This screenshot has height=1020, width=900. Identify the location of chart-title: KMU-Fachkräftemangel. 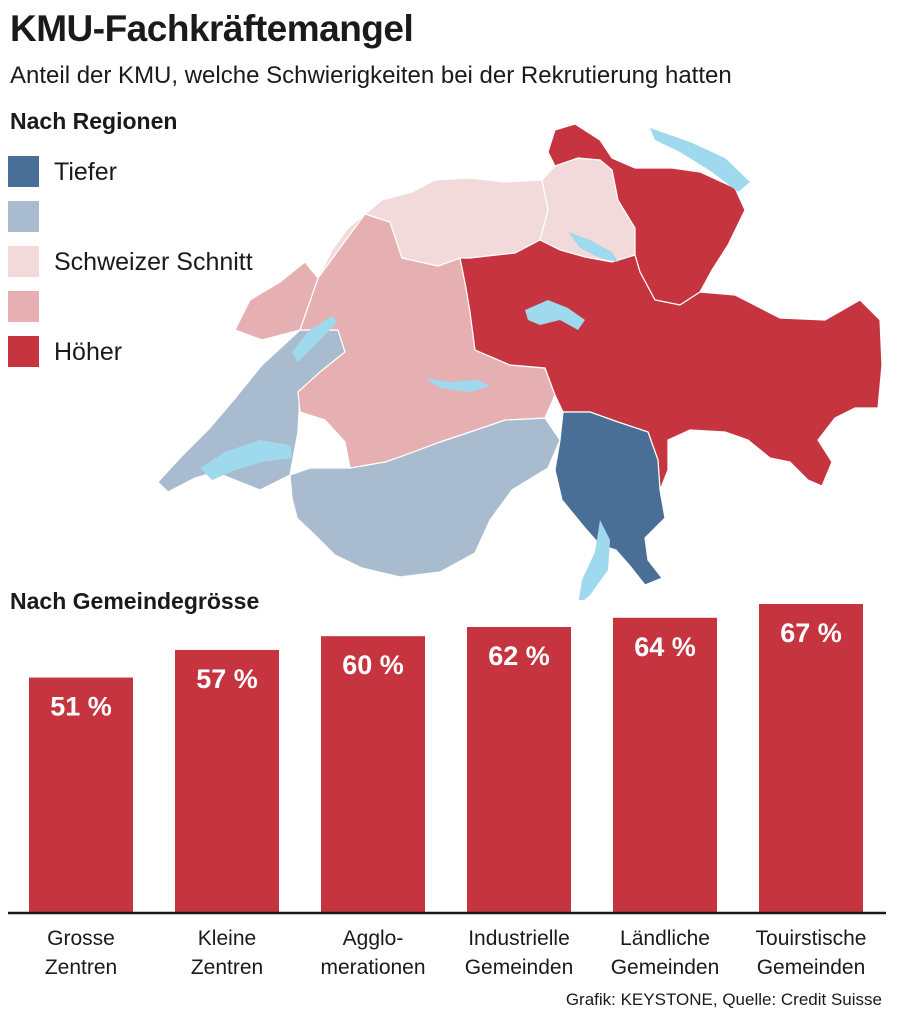
(212, 28).